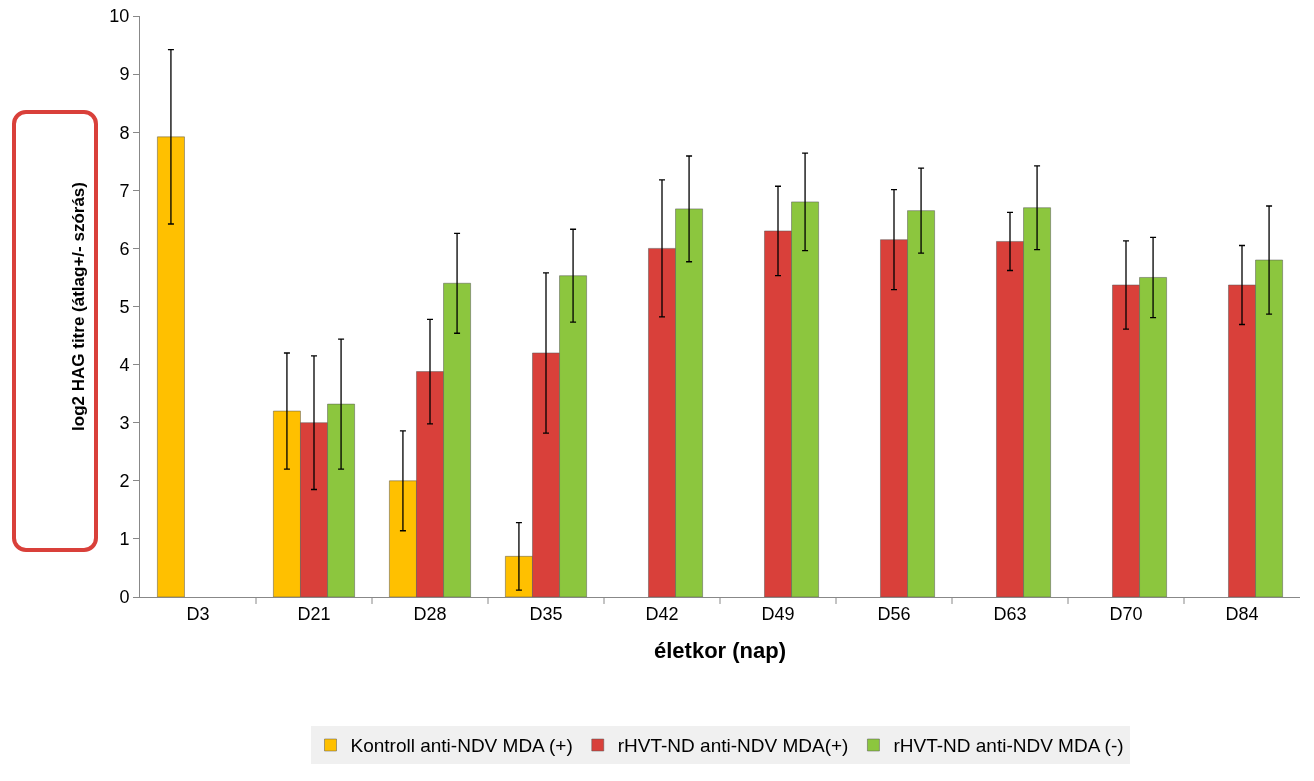 This screenshot has height=781, width=1314. Describe the element at coordinates (314, 613) in the screenshot. I see `x-tick-label: D21` at that location.